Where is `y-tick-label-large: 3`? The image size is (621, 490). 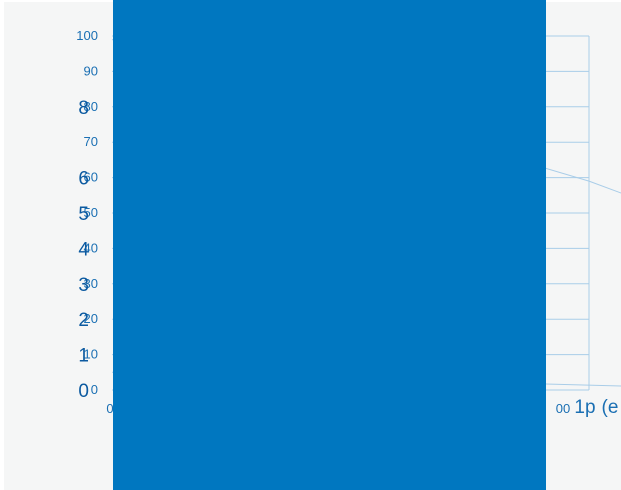
y-tick-label-large: 3 is located at coordinates (83, 285).